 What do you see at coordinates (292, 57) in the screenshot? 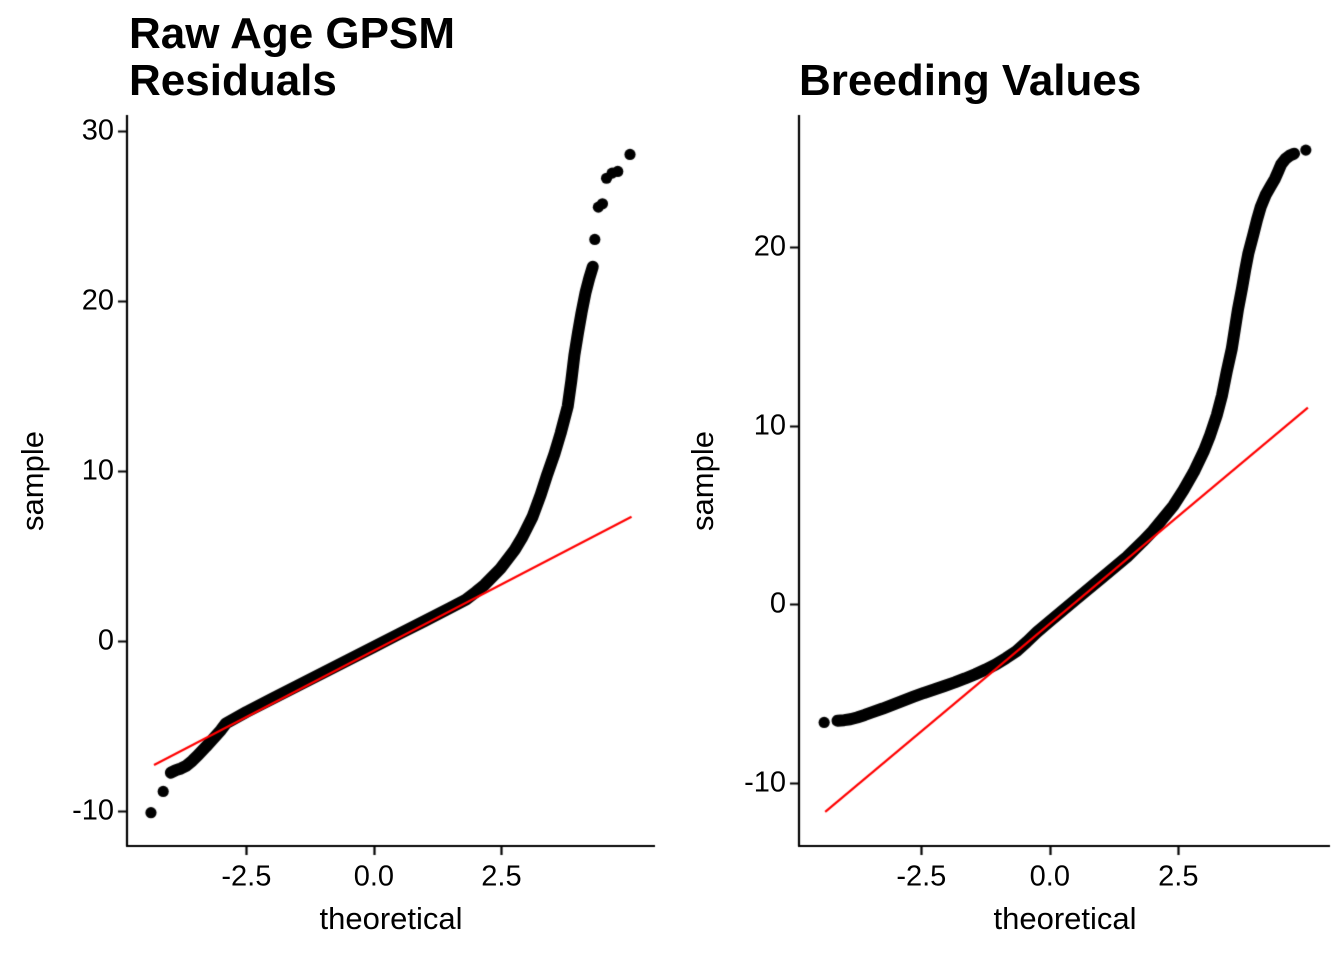
I see `panel-title-residuals: Raw Age GPSM Residuals` at bounding box center [292, 57].